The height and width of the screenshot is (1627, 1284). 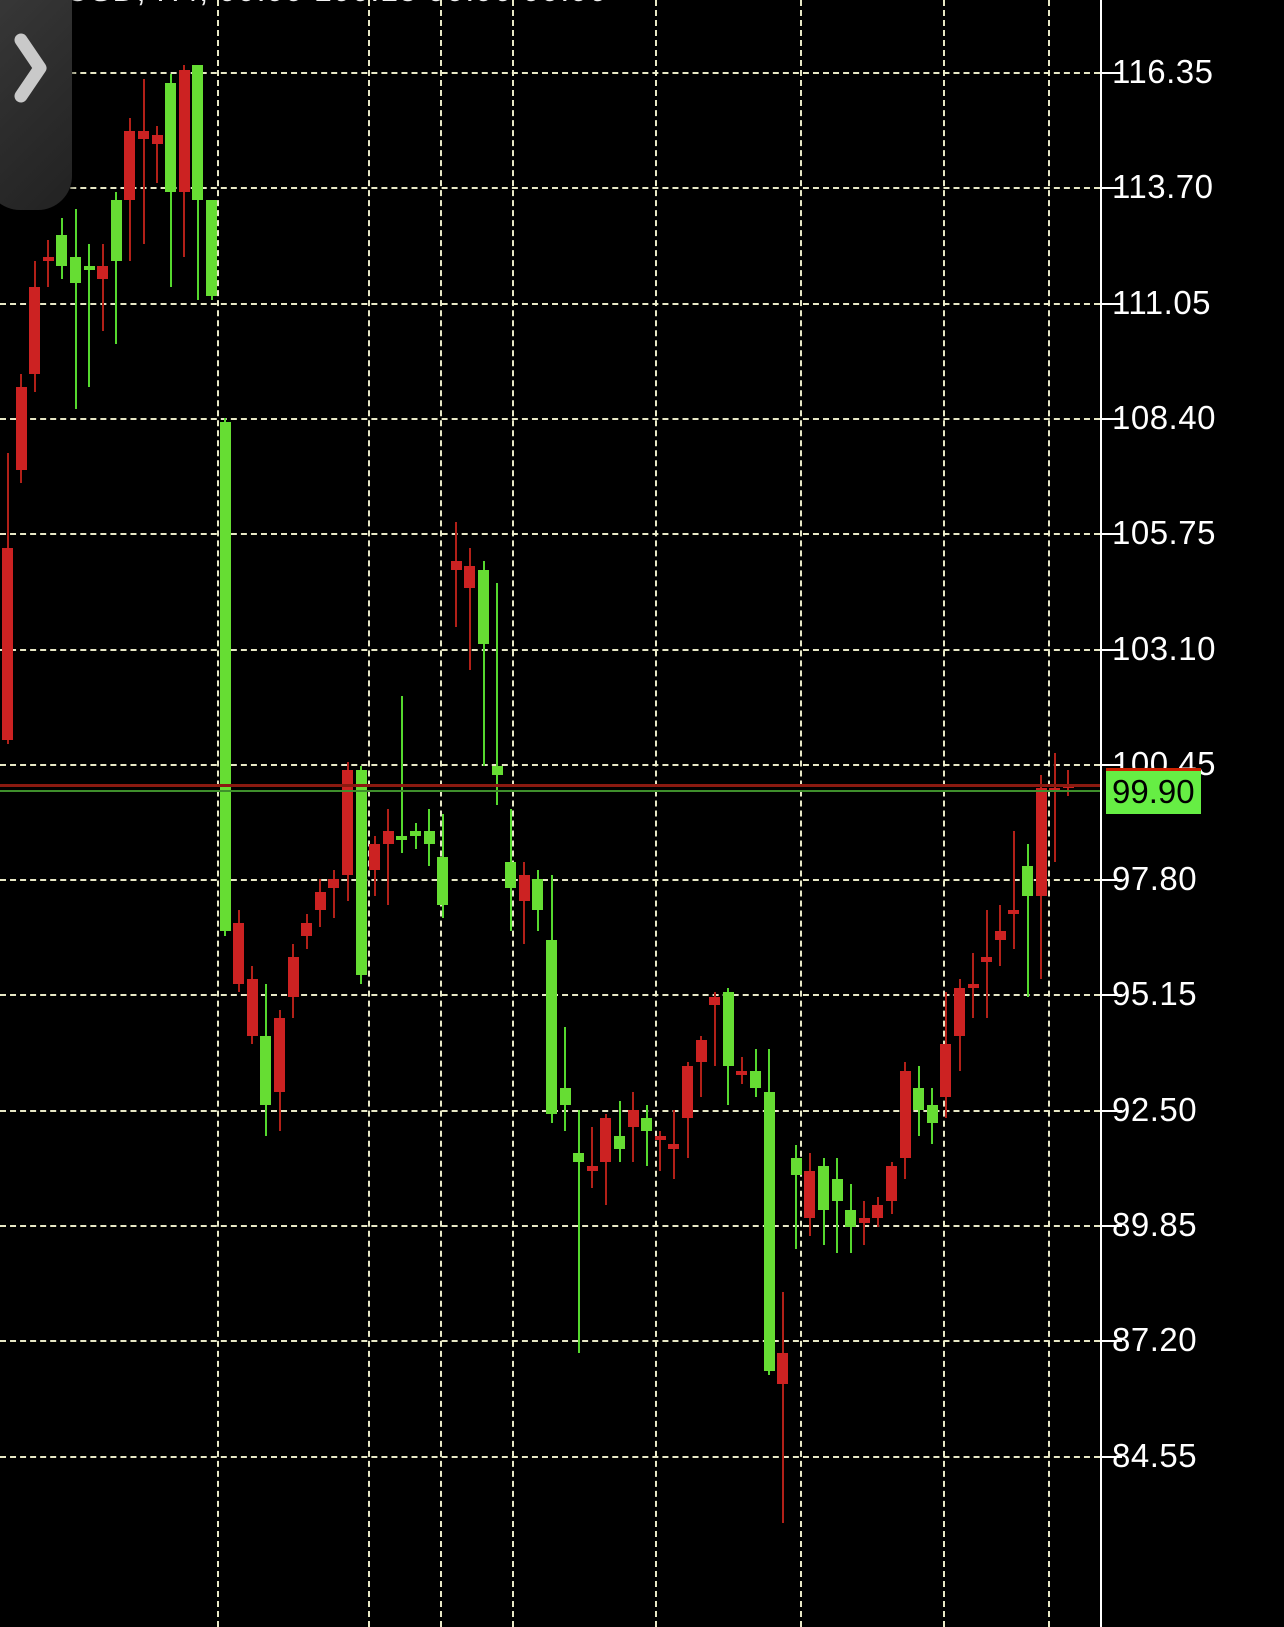 What do you see at coordinates (1164, 648) in the screenshot?
I see `price-axis-label: 103.10` at bounding box center [1164, 648].